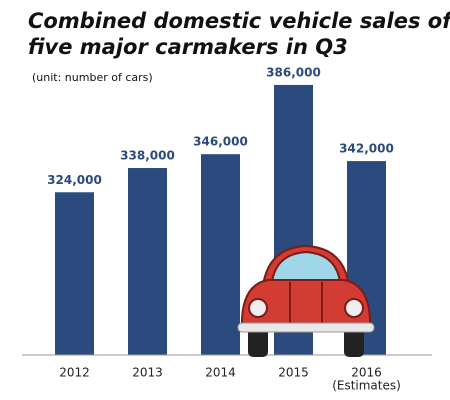  What do you see at coordinates (293, 72) in the screenshot?
I see `value-label: 386,000` at bounding box center [293, 72].